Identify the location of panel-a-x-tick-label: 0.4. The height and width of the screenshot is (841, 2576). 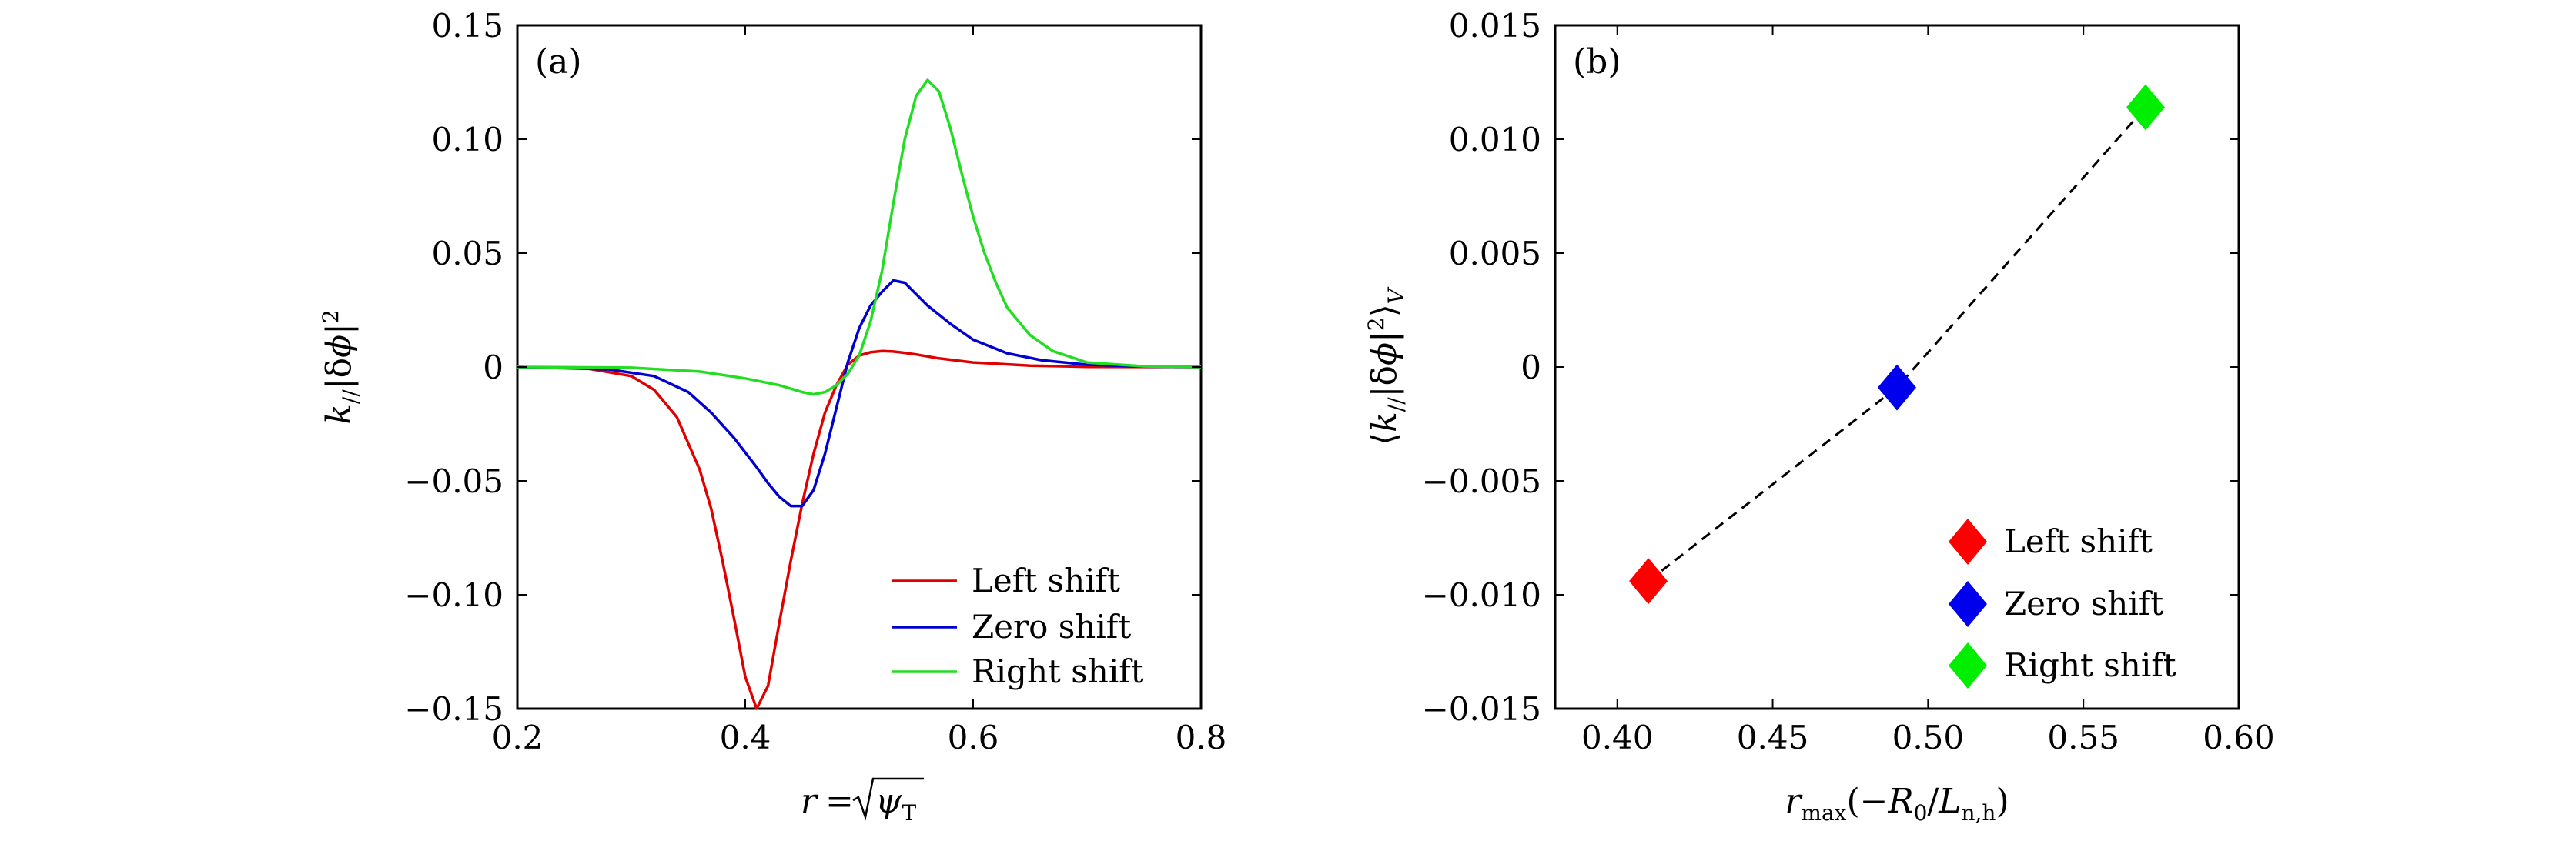
(746, 737).